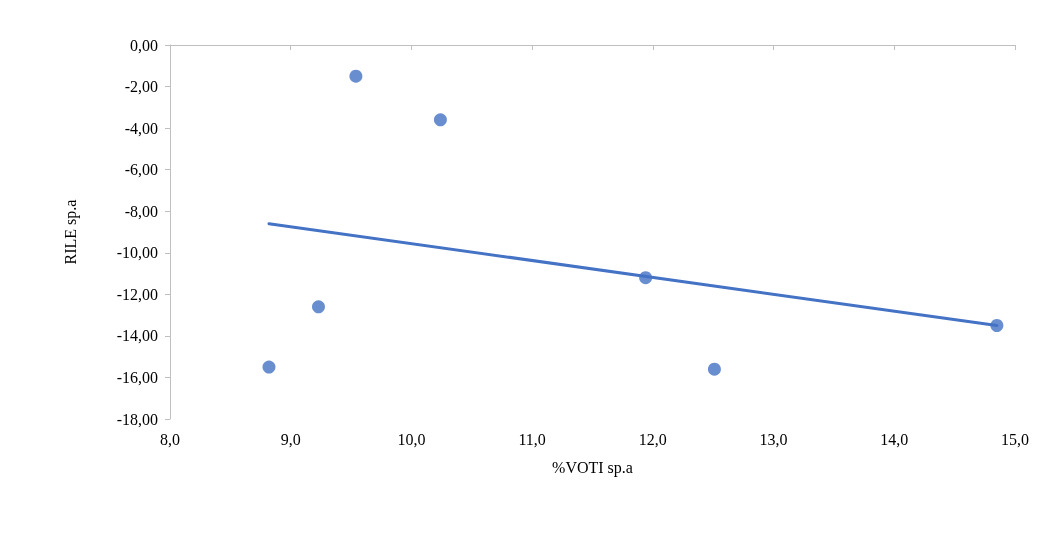 The height and width of the screenshot is (533, 1056). I want to click on x-tick-label: 8,0, so click(170, 439).